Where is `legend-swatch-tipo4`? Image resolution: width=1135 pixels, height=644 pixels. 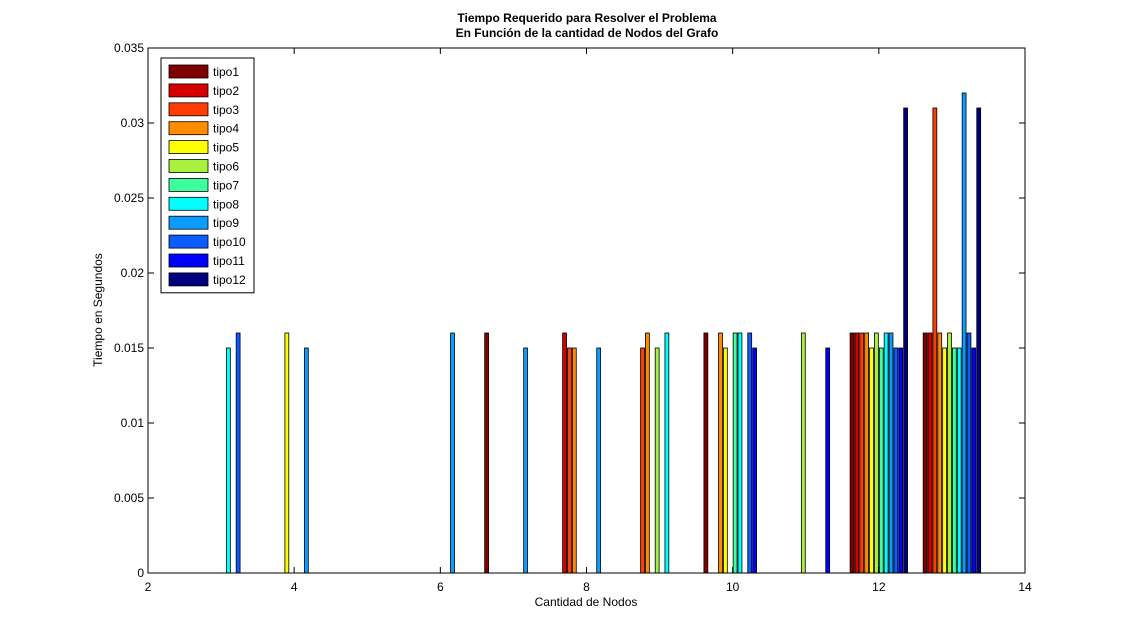 legend-swatch-tipo4 is located at coordinates (188, 128).